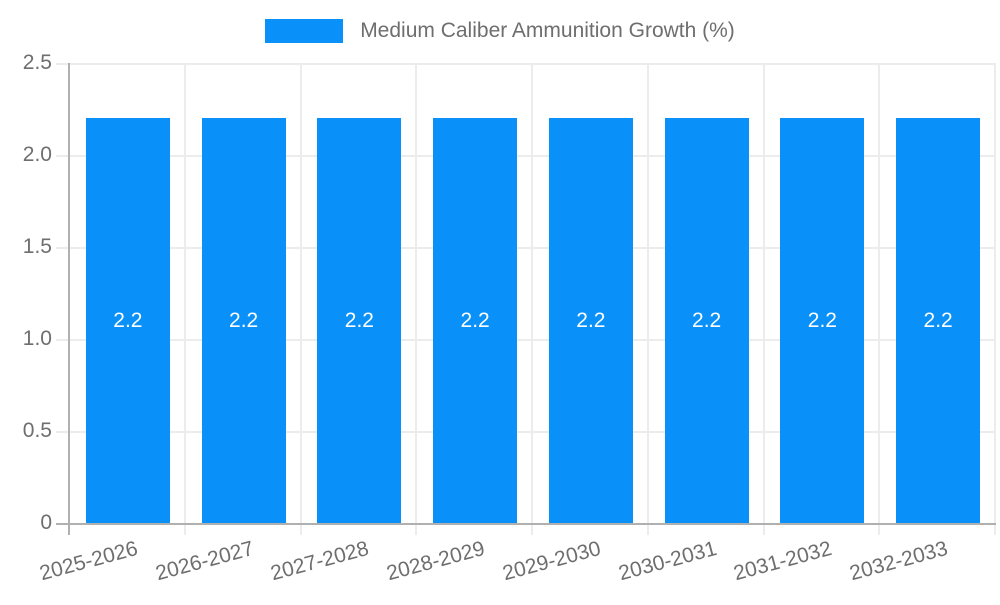 The height and width of the screenshot is (605, 1000). What do you see at coordinates (304, 31) in the screenshot?
I see `legend-swatch` at bounding box center [304, 31].